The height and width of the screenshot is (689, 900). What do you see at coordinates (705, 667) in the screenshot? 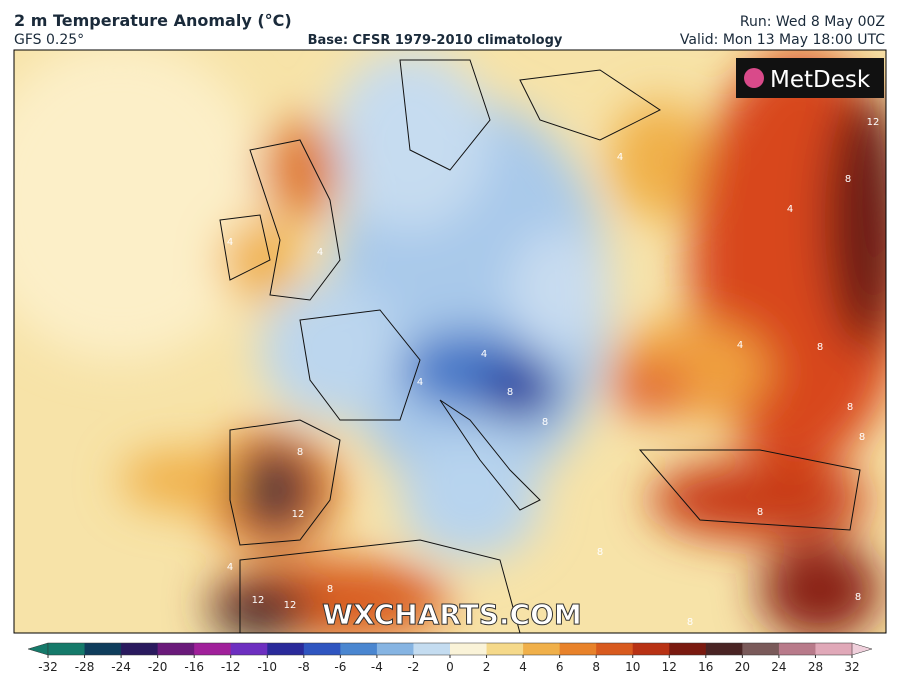
I see `colorbar-tick-label: 16` at bounding box center [705, 667].